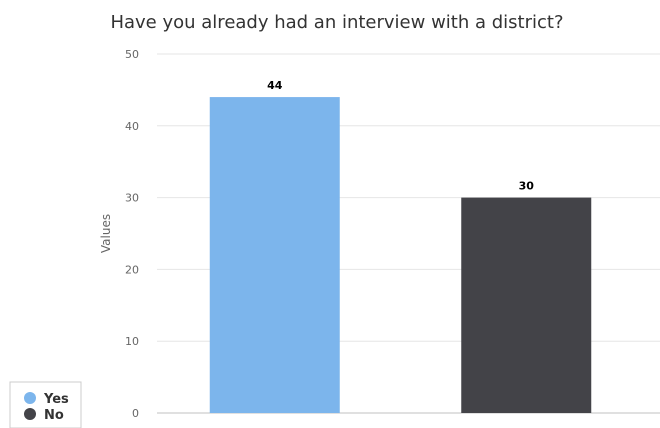 The height and width of the screenshot is (428, 660). What do you see at coordinates (106, 233) in the screenshot?
I see `y-axis-title: Values` at bounding box center [106, 233].